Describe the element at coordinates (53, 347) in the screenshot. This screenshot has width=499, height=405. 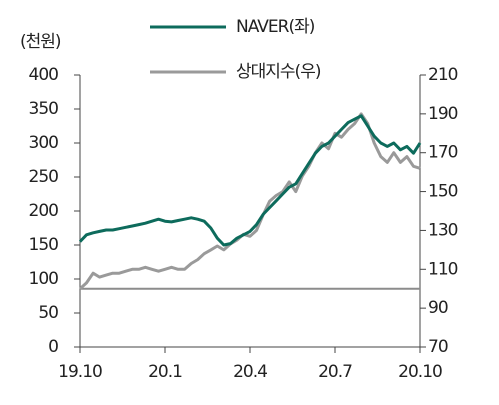
I see `y-tick-label: 0` at that location.